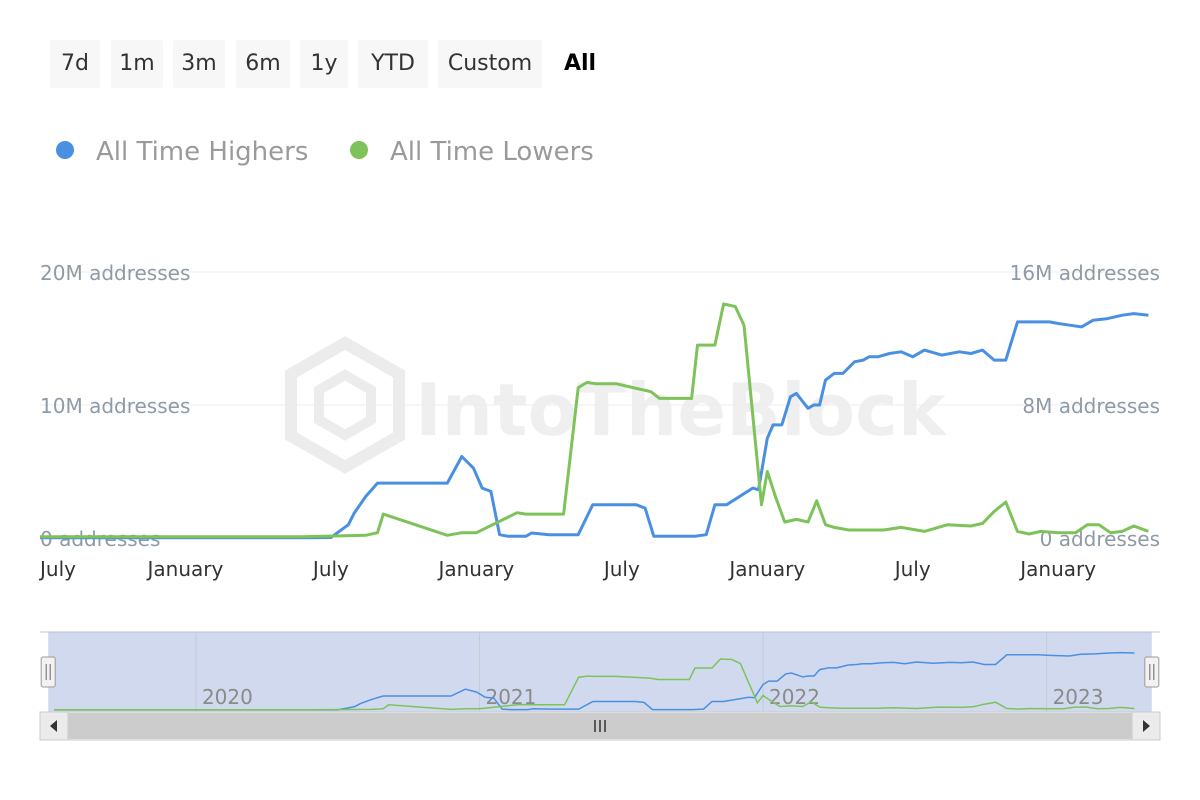 The image size is (1200, 800). What do you see at coordinates (681, 410) in the screenshot?
I see `watermark-text: IntoTheBlock` at bounding box center [681, 410].